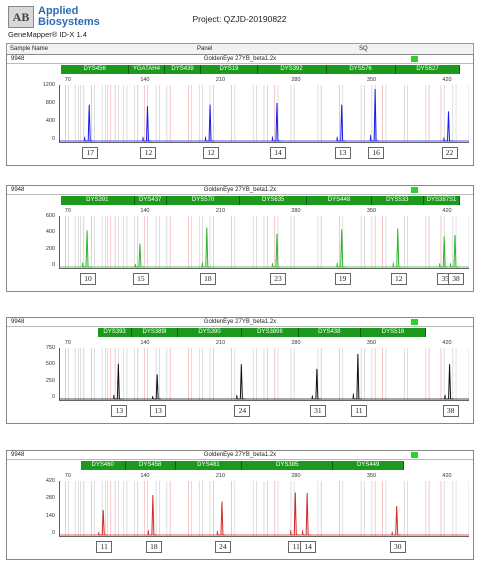  Describe the element at coordinates (342, 279) in the screenshot. I see `allele-call-label: 19` at that location.